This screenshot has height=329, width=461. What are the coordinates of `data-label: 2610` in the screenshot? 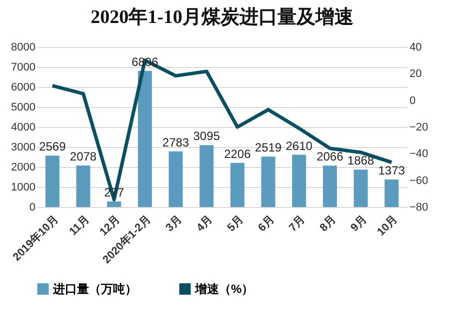 It's located at (299, 145).